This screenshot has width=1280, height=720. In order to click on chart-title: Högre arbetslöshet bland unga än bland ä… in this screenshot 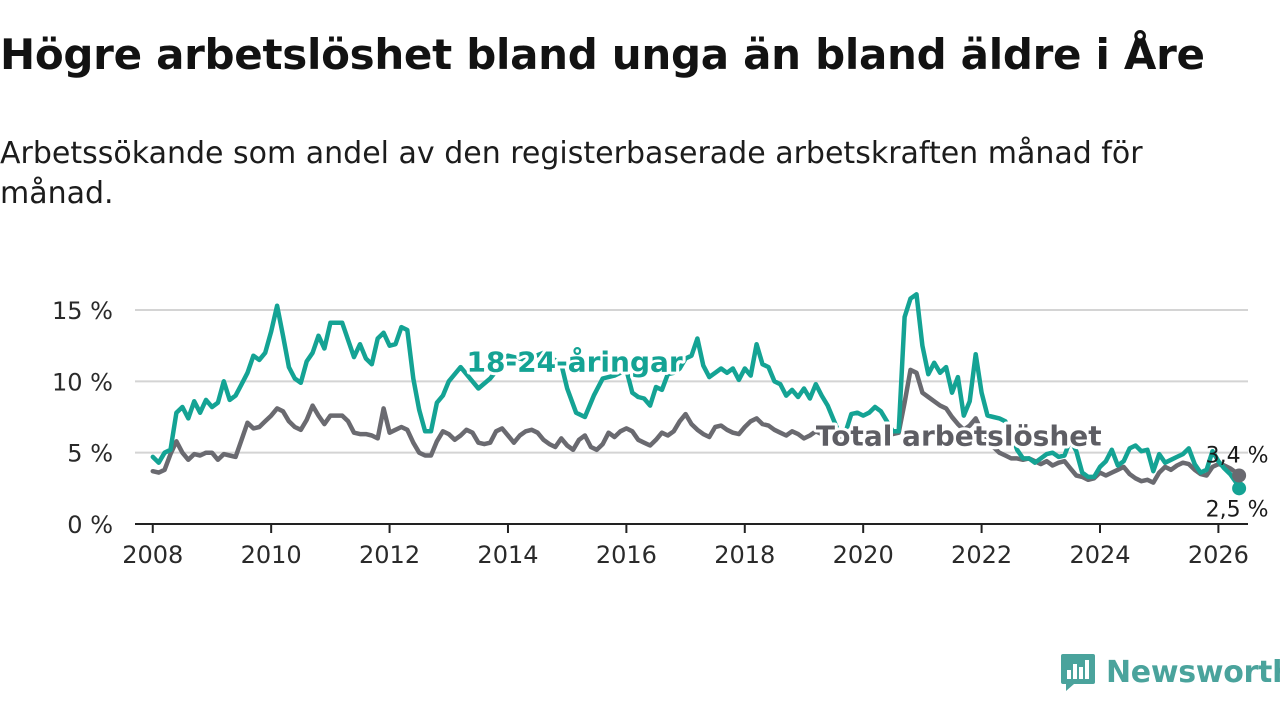, I will do `click(602, 54)`.